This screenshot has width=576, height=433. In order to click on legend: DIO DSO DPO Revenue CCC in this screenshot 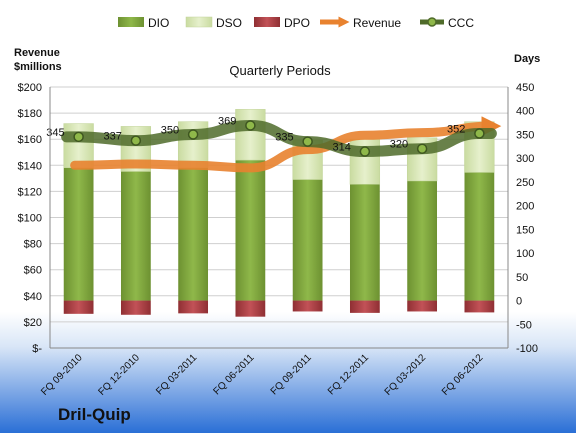, I will do `click(296, 23)`.